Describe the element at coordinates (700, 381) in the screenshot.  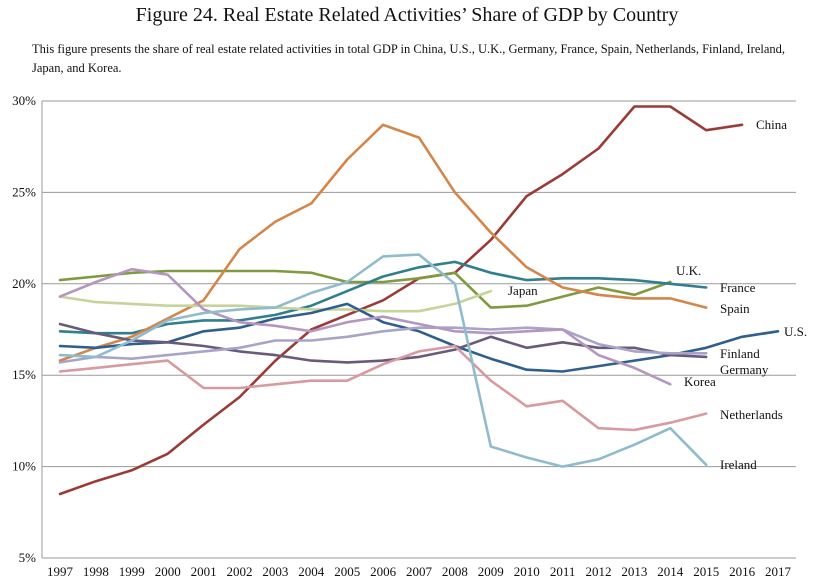
I see `series-label: Korea` at that location.